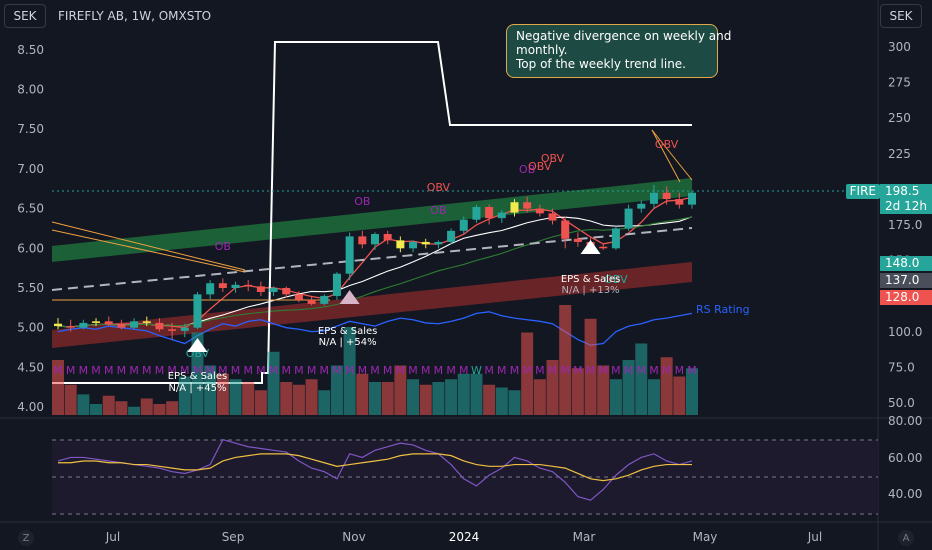  What do you see at coordinates (905, 494) in the screenshot?
I see `oscillator-tick: 40.00` at bounding box center [905, 494].